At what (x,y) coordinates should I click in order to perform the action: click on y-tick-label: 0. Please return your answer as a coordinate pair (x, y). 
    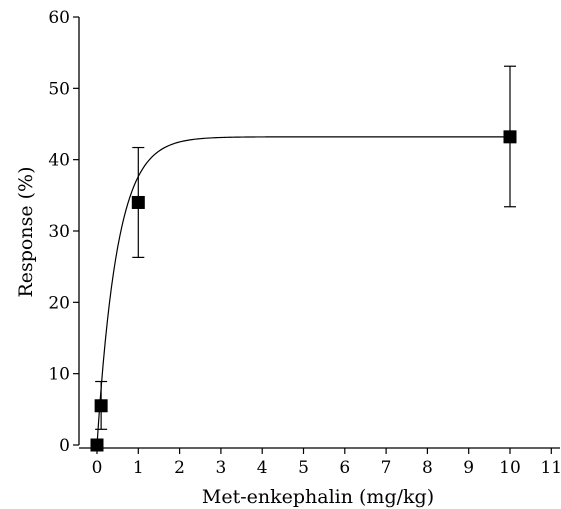
    Looking at the image, I should click on (64, 446).